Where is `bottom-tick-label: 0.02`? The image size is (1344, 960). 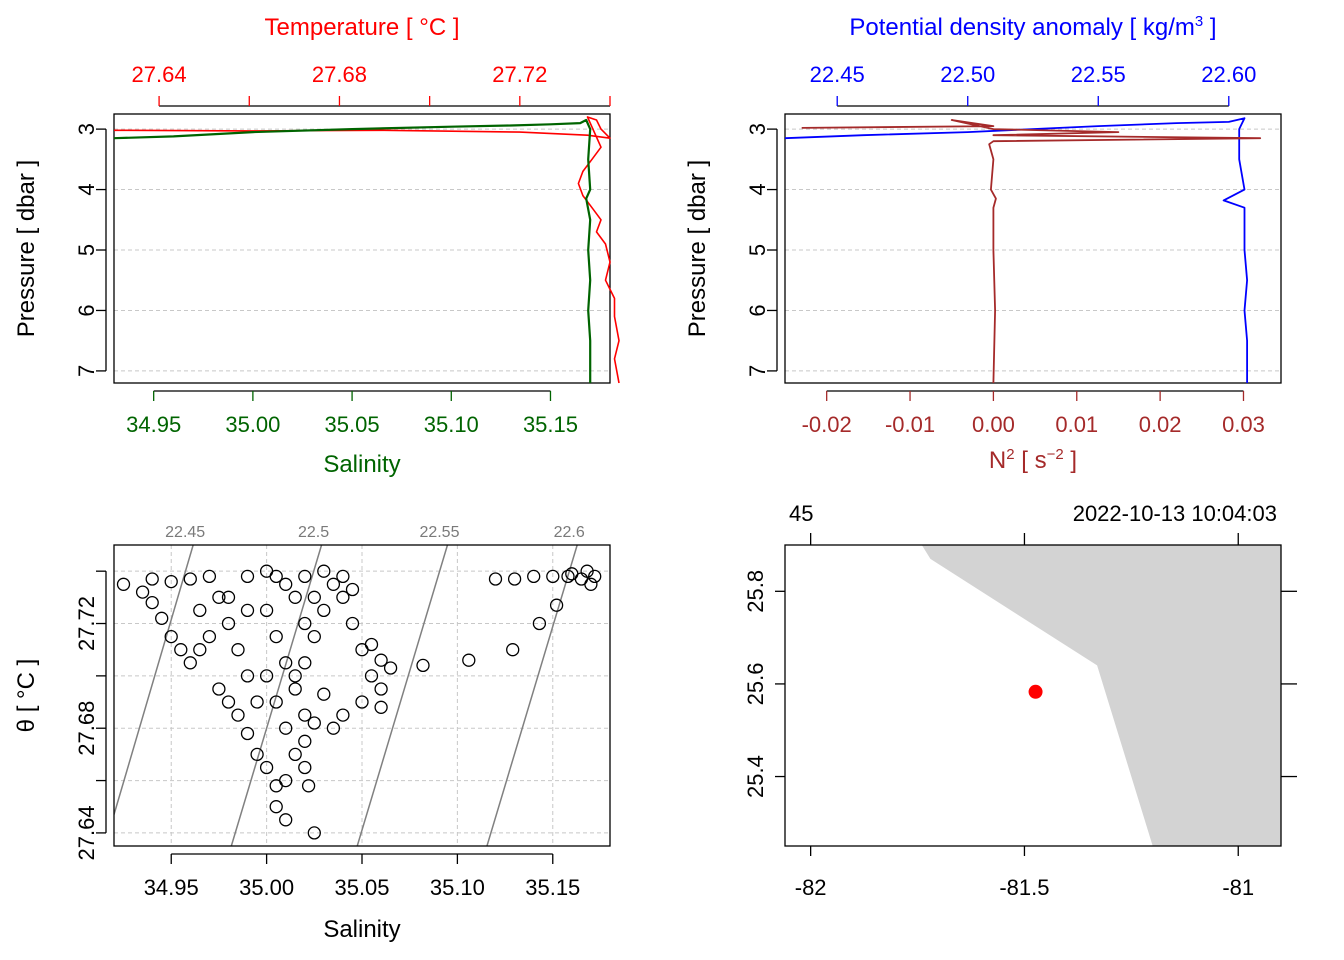
bottom-tick-label: 0.02 is located at coordinates (1160, 424).